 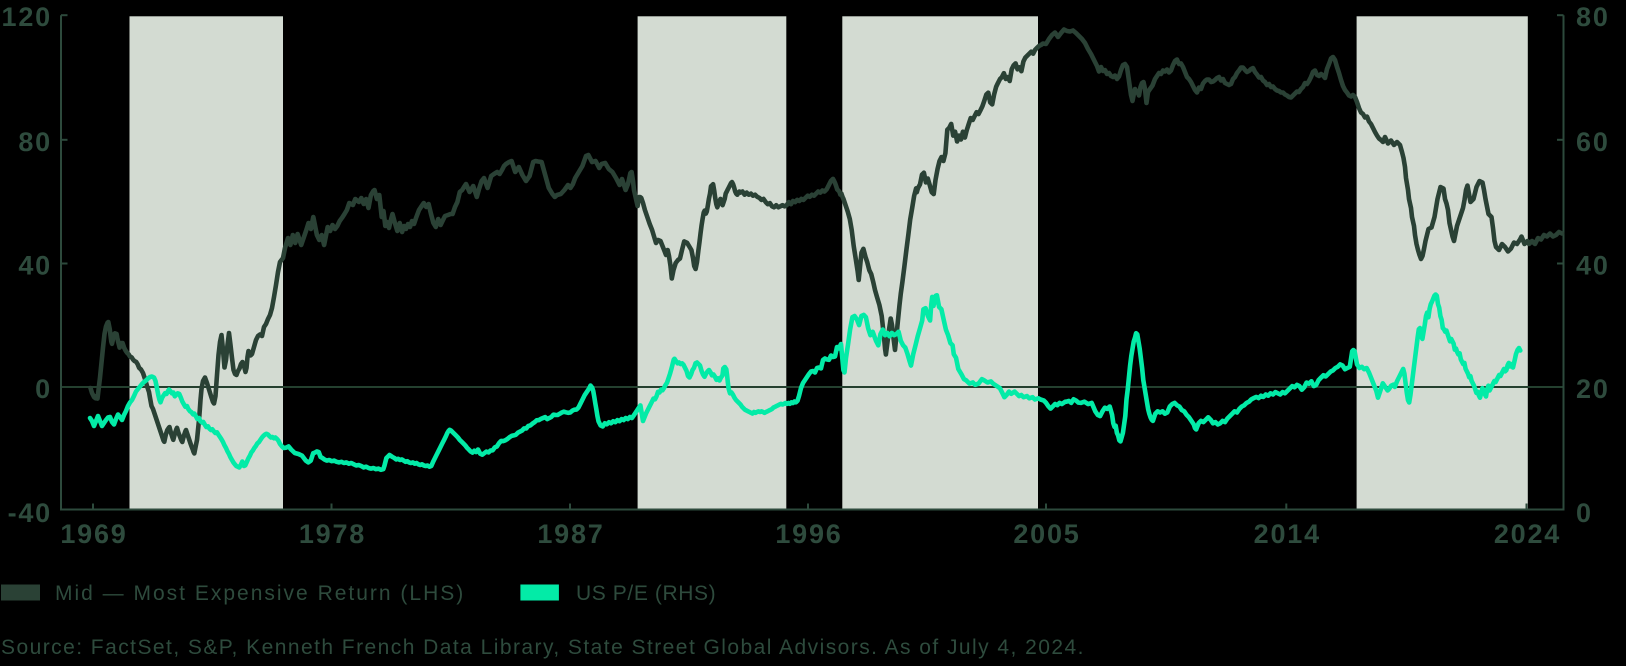 I want to click on svg-text: 20, so click(x=1593, y=389).